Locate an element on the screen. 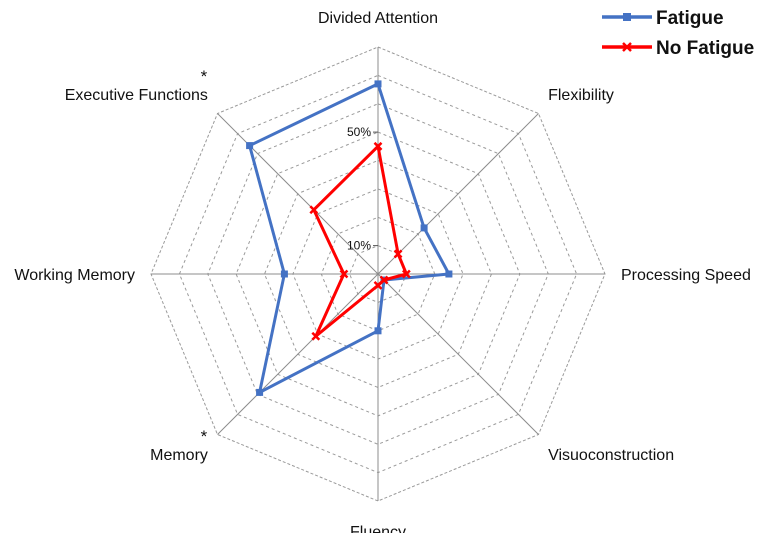  axis-label: Fluency is located at coordinates (378, 528).